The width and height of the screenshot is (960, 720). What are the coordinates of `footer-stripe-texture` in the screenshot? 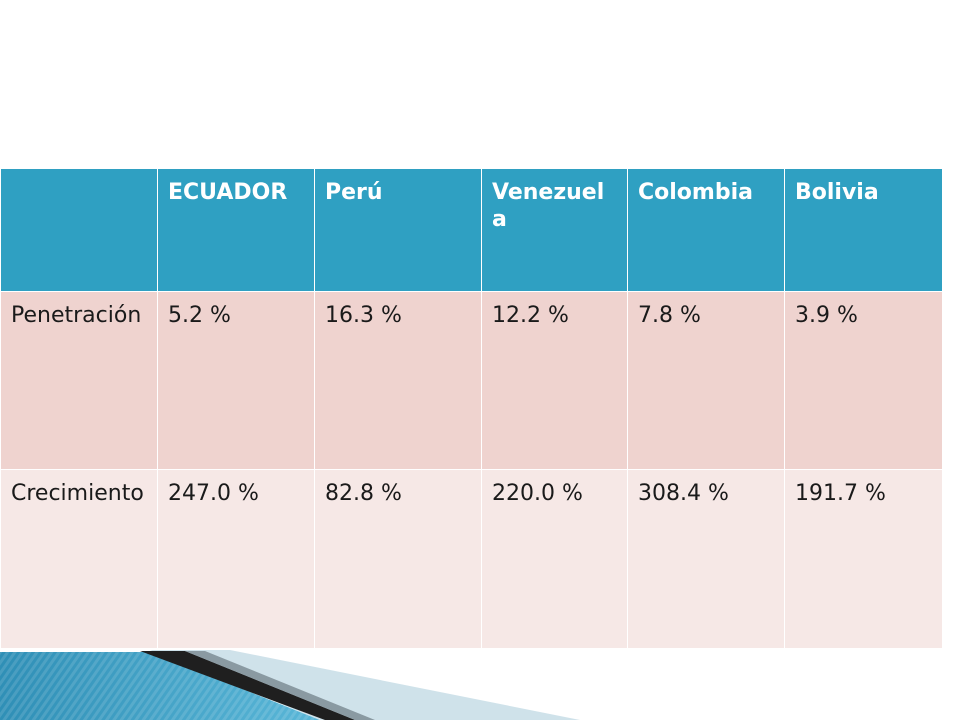 It's located at (160, 686).